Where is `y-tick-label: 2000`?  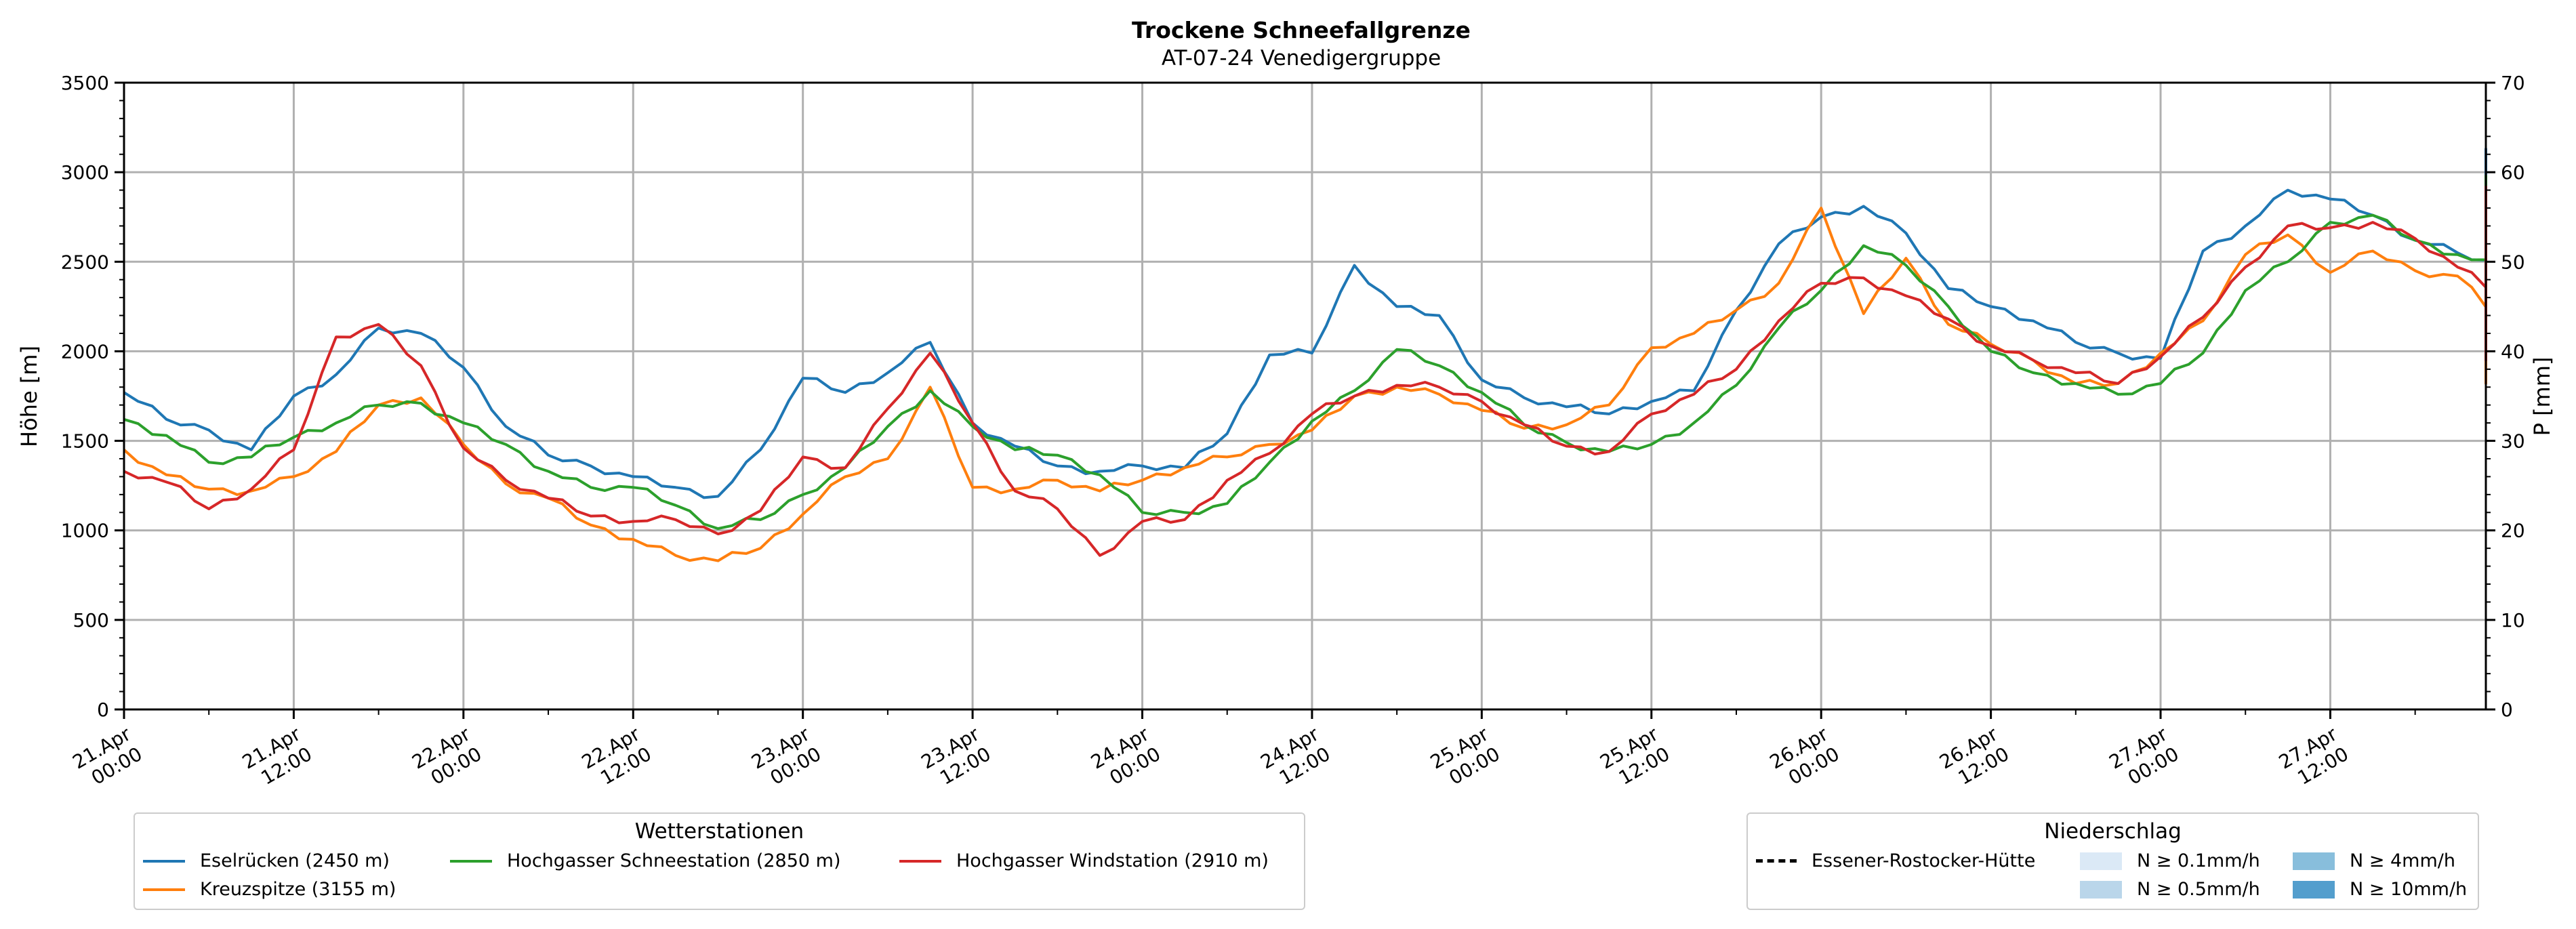 y-tick-label: 2000 is located at coordinates (85, 351).